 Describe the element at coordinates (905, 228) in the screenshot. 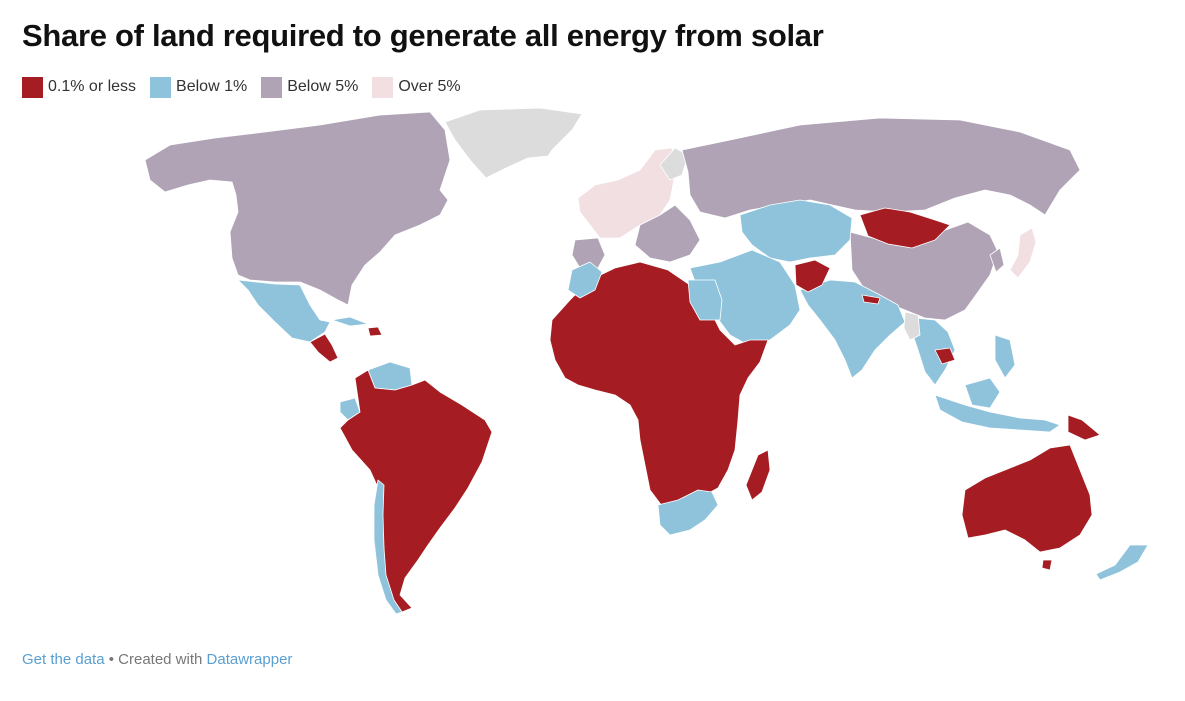

I see `region-mongolia` at that location.